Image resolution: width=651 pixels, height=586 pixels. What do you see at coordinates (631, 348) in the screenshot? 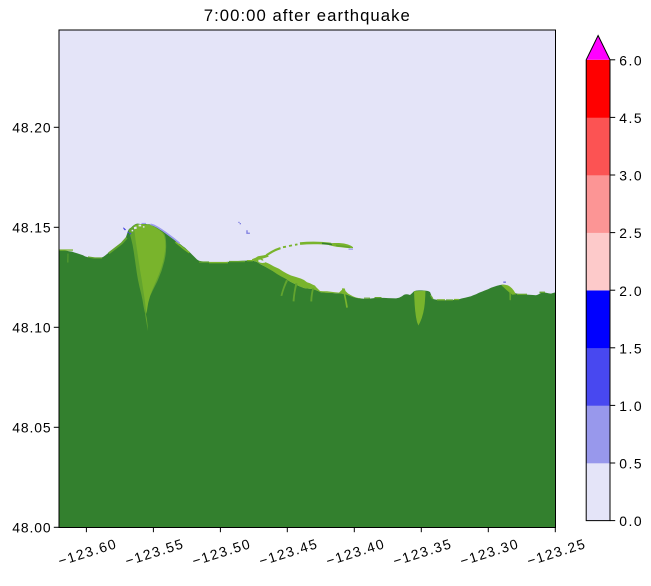
I see `svg-text: 1.5` at bounding box center [631, 348].